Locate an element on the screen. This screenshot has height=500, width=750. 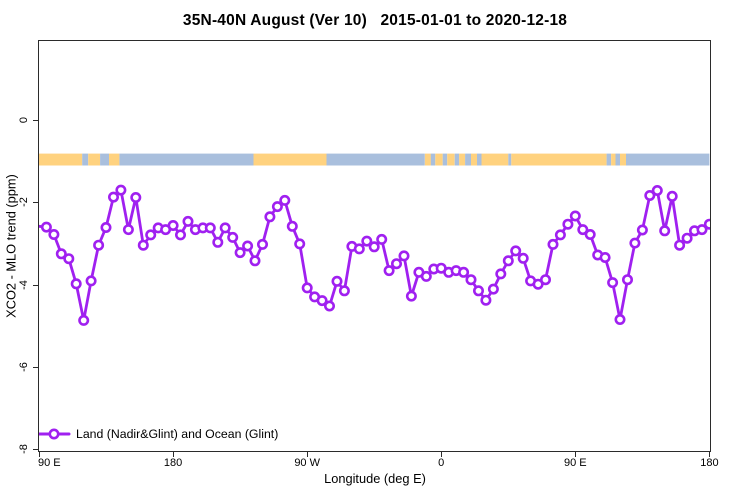
x-tick-label: 0 is located at coordinates (441, 463).